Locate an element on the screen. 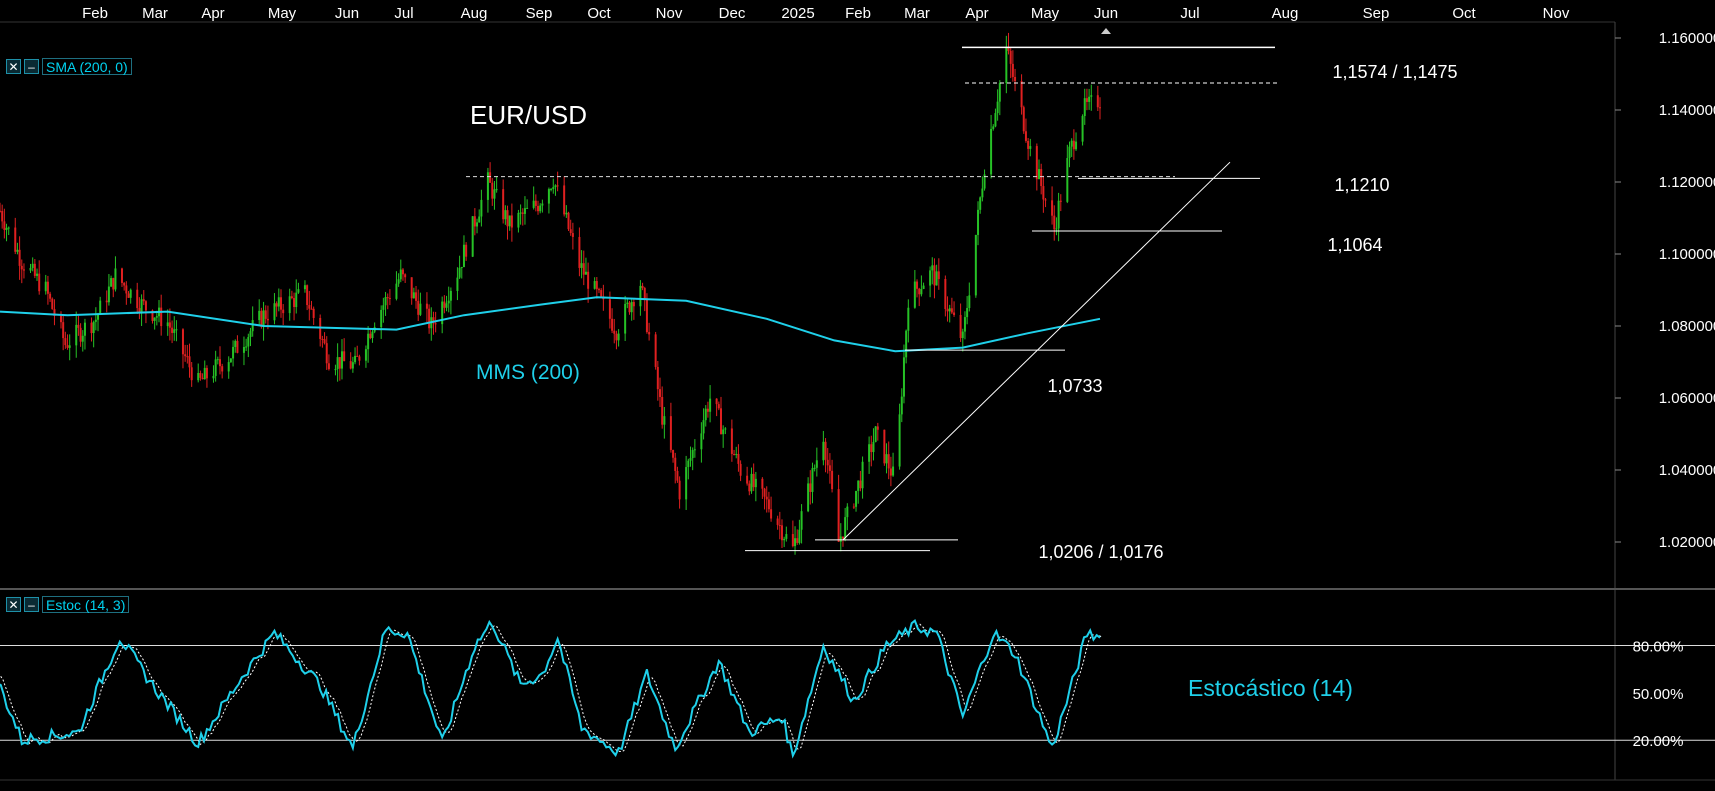 The image size is (1715, 791). y-tick-label: 1.060000 is located at coordinates (1687, 398).